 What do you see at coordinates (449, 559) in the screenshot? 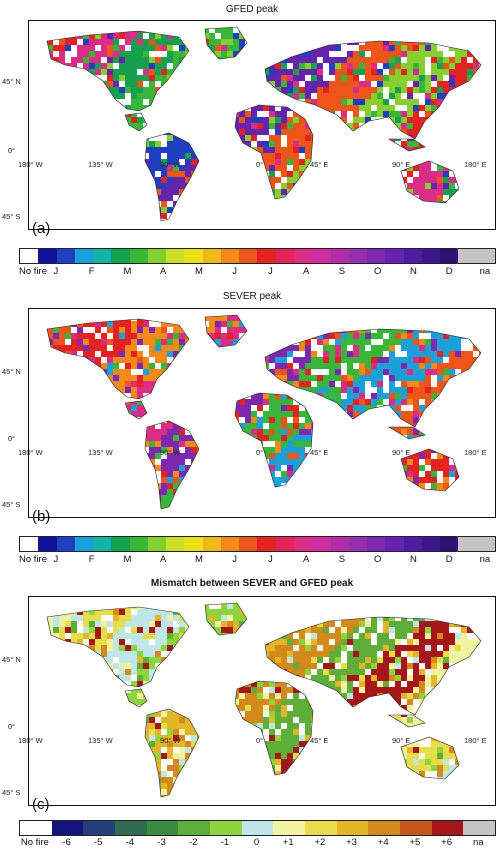
I see `legend-label: D` at bounding box center [449, 559].